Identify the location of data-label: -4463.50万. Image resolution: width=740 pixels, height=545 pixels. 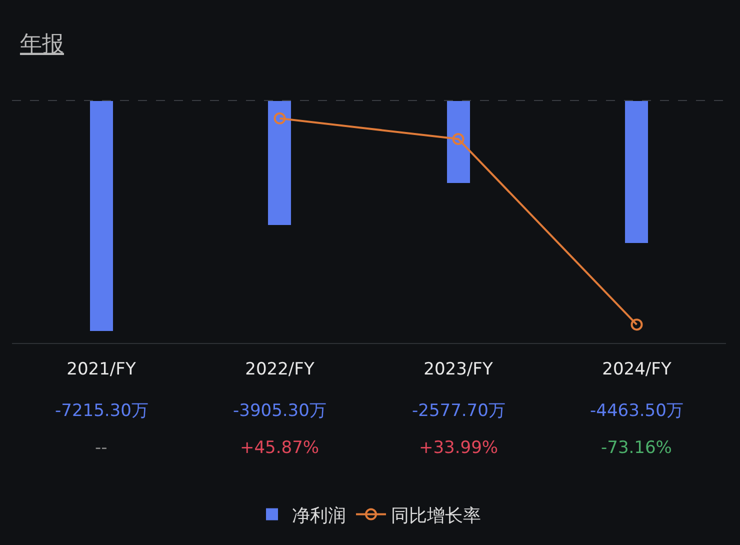
(637, 411).